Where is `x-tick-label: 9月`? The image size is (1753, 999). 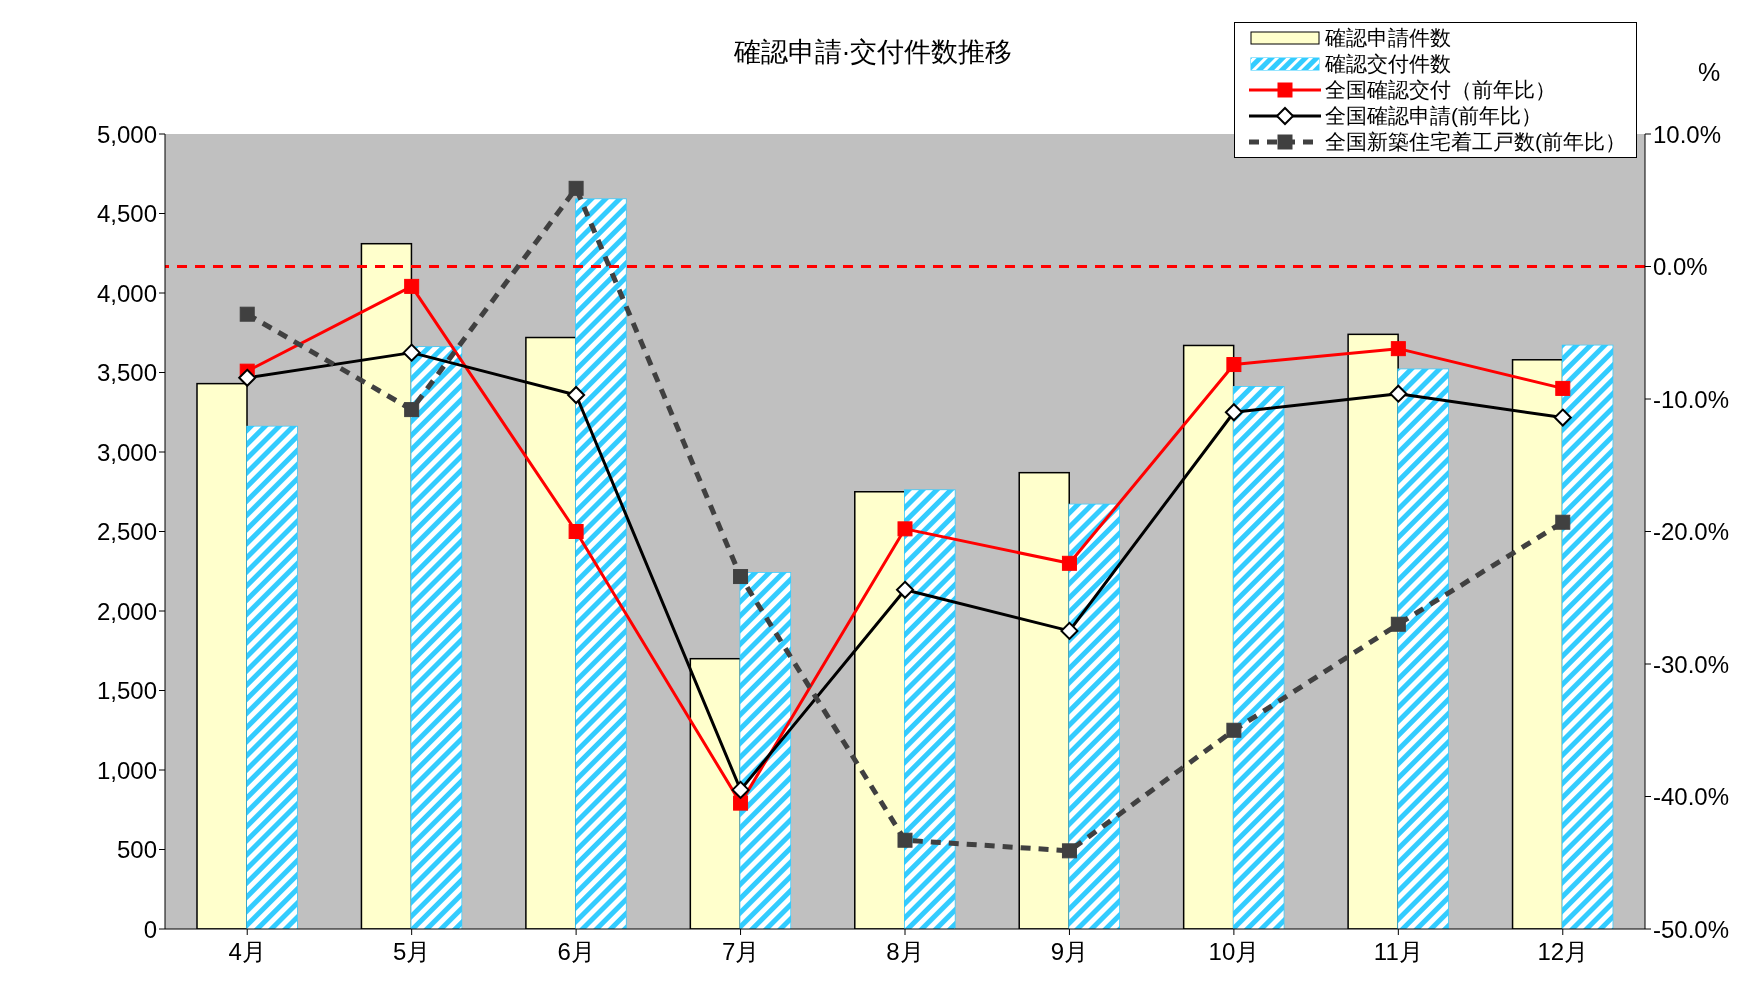
x-tick-label: 9月 is located at coordinates (1069, 952).